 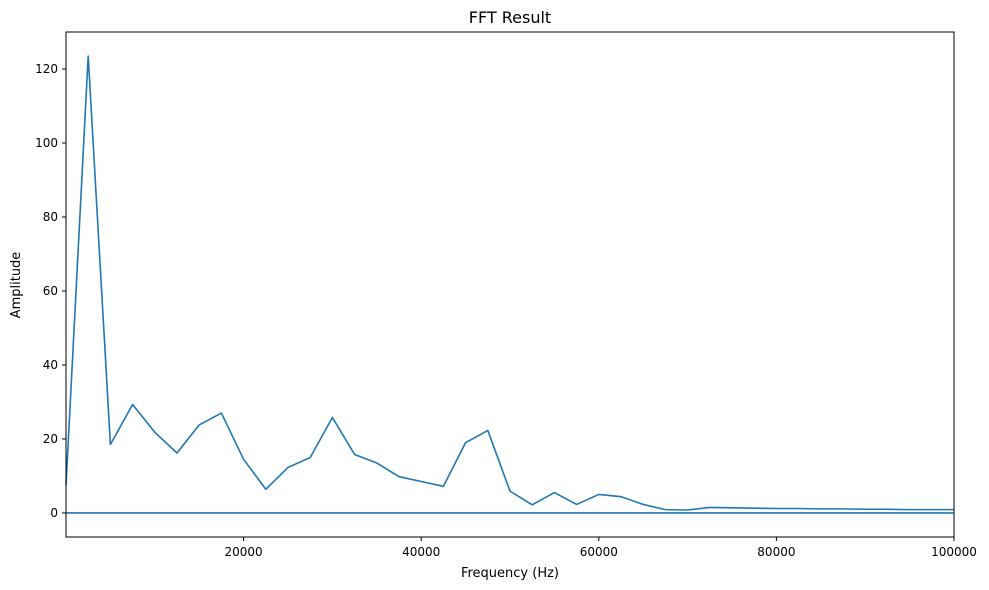 What do you see at coordinates (510, 17) in the screenshot?
I see `chart-title: FFT Result` at bounding box center [510, 17].